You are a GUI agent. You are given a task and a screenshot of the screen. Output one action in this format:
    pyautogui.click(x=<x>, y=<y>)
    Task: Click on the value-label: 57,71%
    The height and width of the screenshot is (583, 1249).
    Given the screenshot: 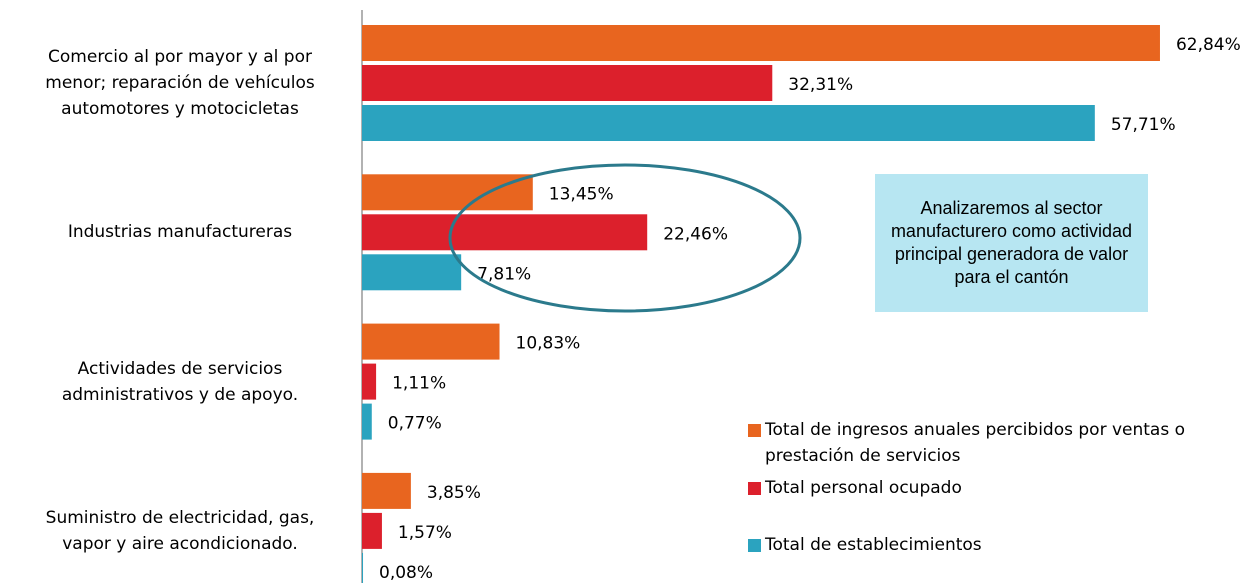 What is the action you would take?
    pyautogui.click(x=1143, y=125)
    